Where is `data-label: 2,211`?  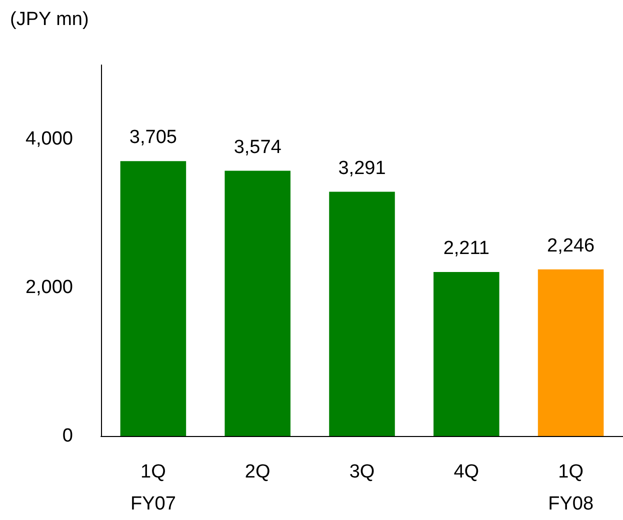
data-label: 2,211 is located at coordinates (466, 248).